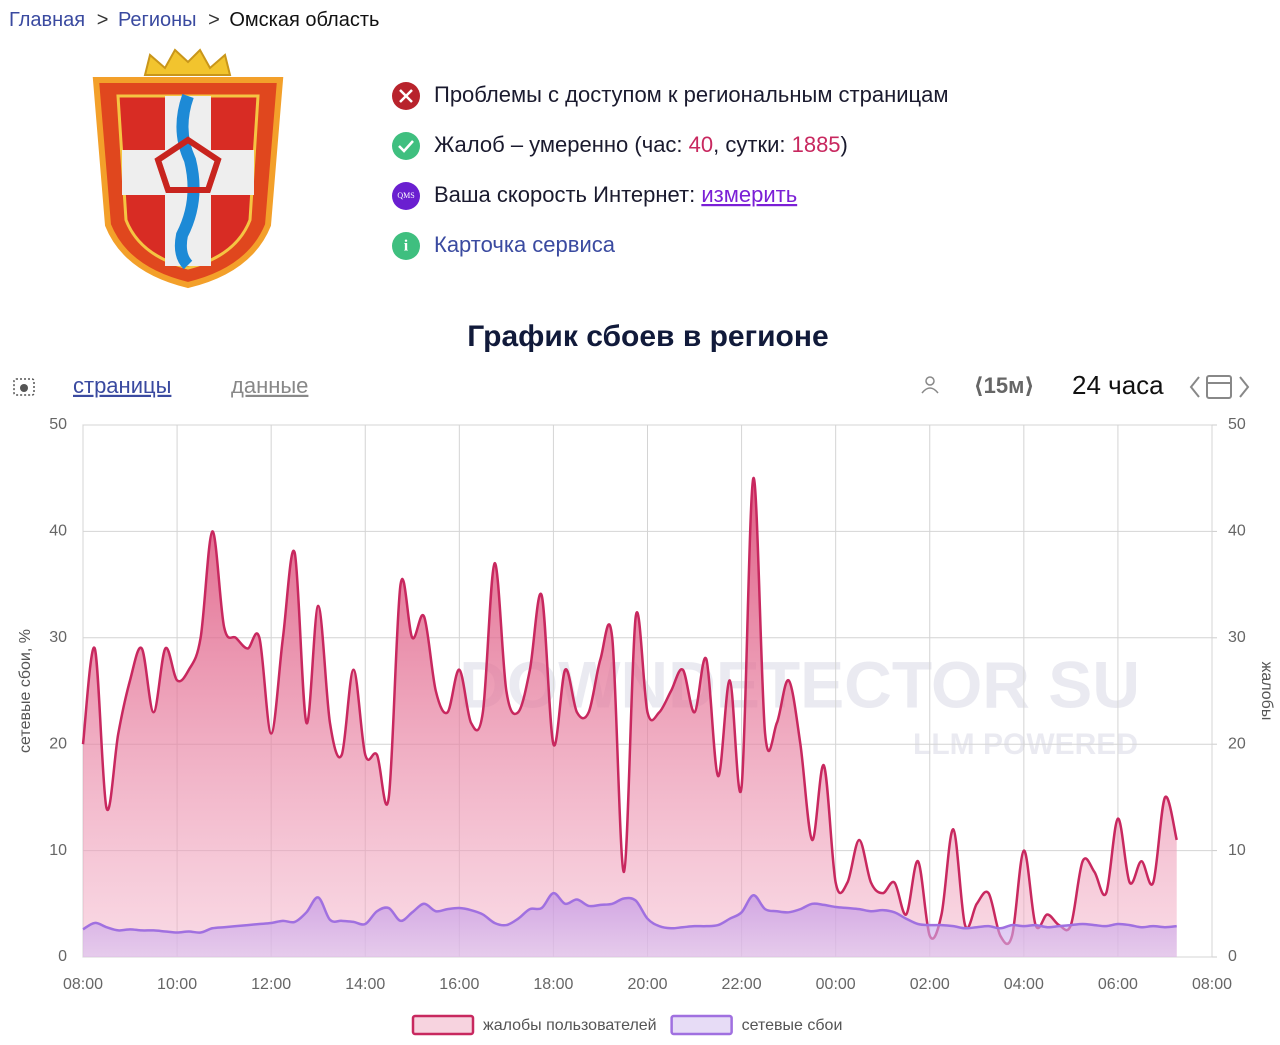 This screenshot has width=1280, height=1045. What do you see at coordinates (792, 1025) in the screenshot?
I see `legend-label: сетевые сбои` at bounding box center [792, 1025].